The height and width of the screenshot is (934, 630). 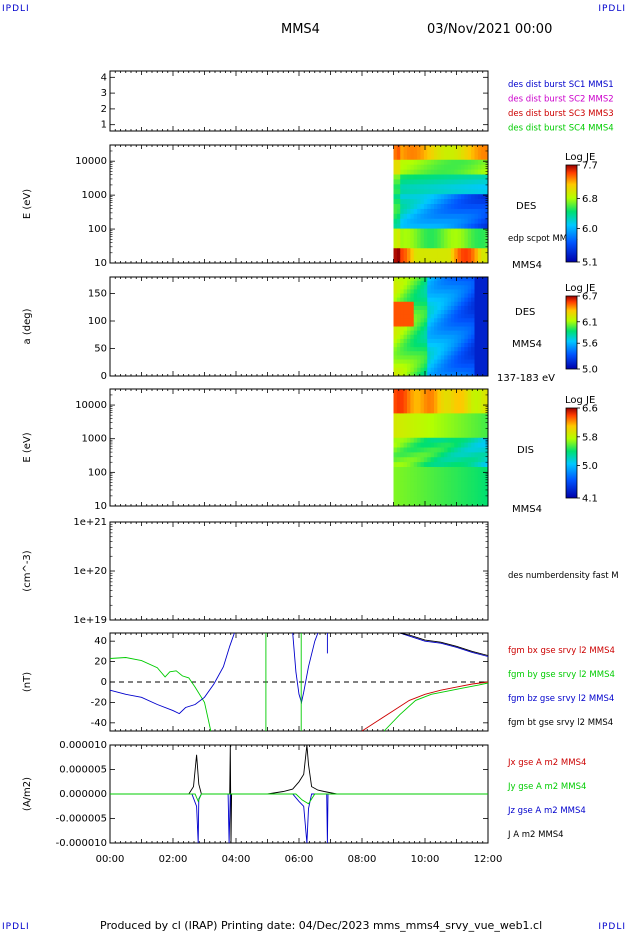 I want to click on y-tick-label: 1e+19, so click(x=90, y=620).